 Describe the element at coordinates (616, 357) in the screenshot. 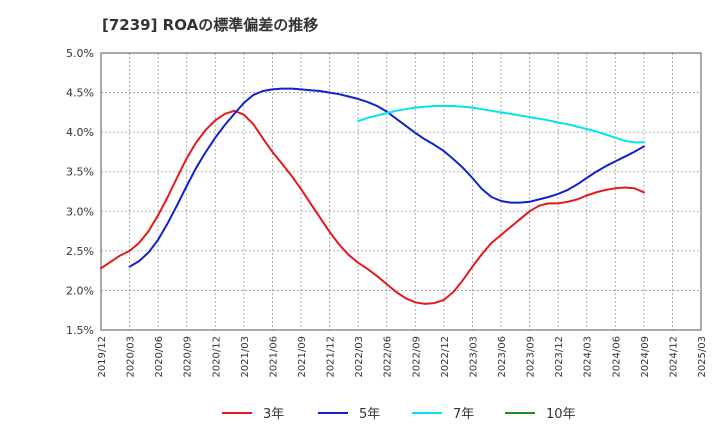

I see `x-tick-label: 2024/06` at that location.